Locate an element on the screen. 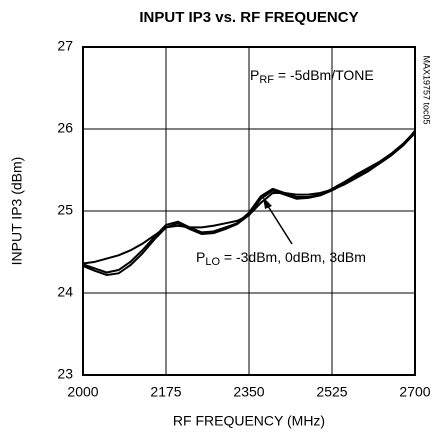 The width and height of the screenshot is (433, 436). chart-title: INPUT IP3 vs. RF FREQUENCY is located at coordinates (248, 17).